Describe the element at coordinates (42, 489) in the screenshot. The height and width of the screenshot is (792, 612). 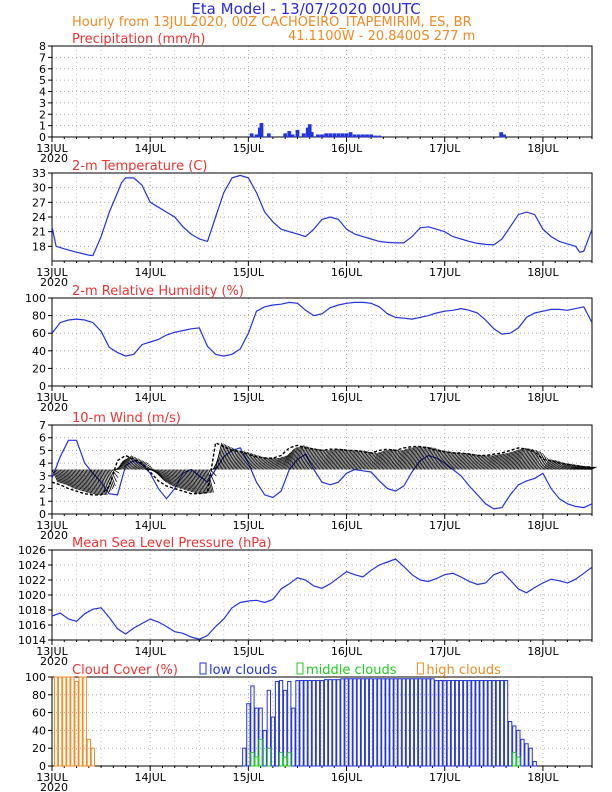
I see `y-tick-label: 2` at that location.